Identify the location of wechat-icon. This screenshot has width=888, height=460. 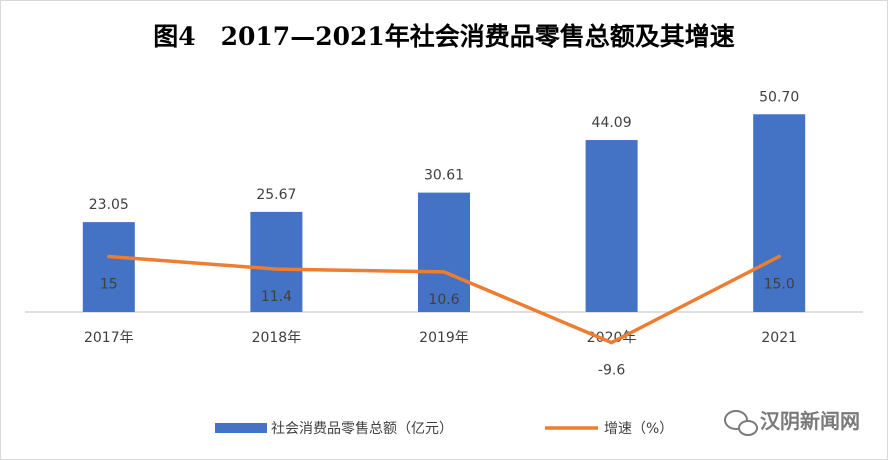
(741, 423).